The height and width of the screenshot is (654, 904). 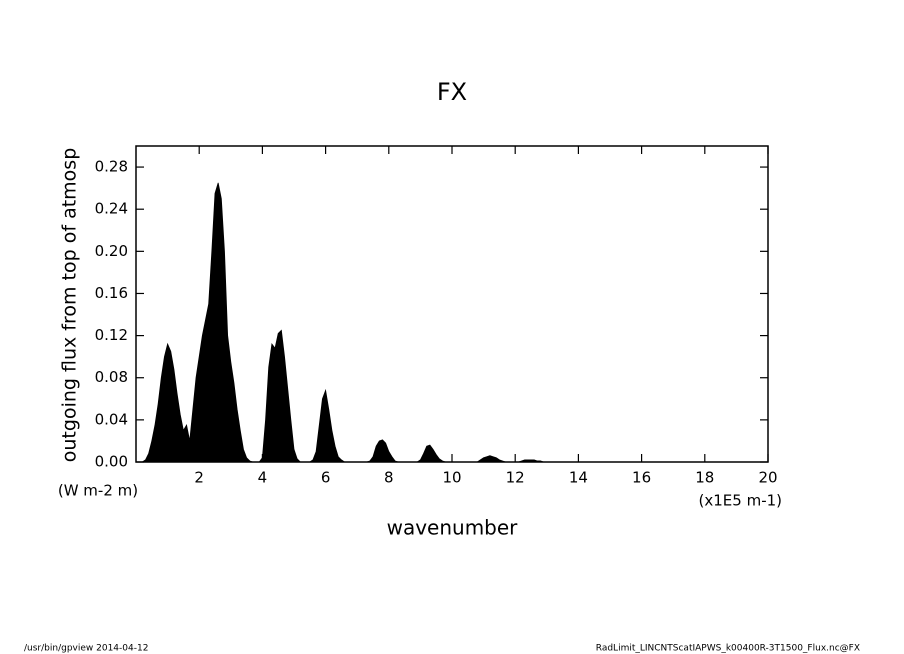 What do you see at coordinates (452, 92) in the screenshot?
I see `chart-title: FX` at bounding box center [452, 92].